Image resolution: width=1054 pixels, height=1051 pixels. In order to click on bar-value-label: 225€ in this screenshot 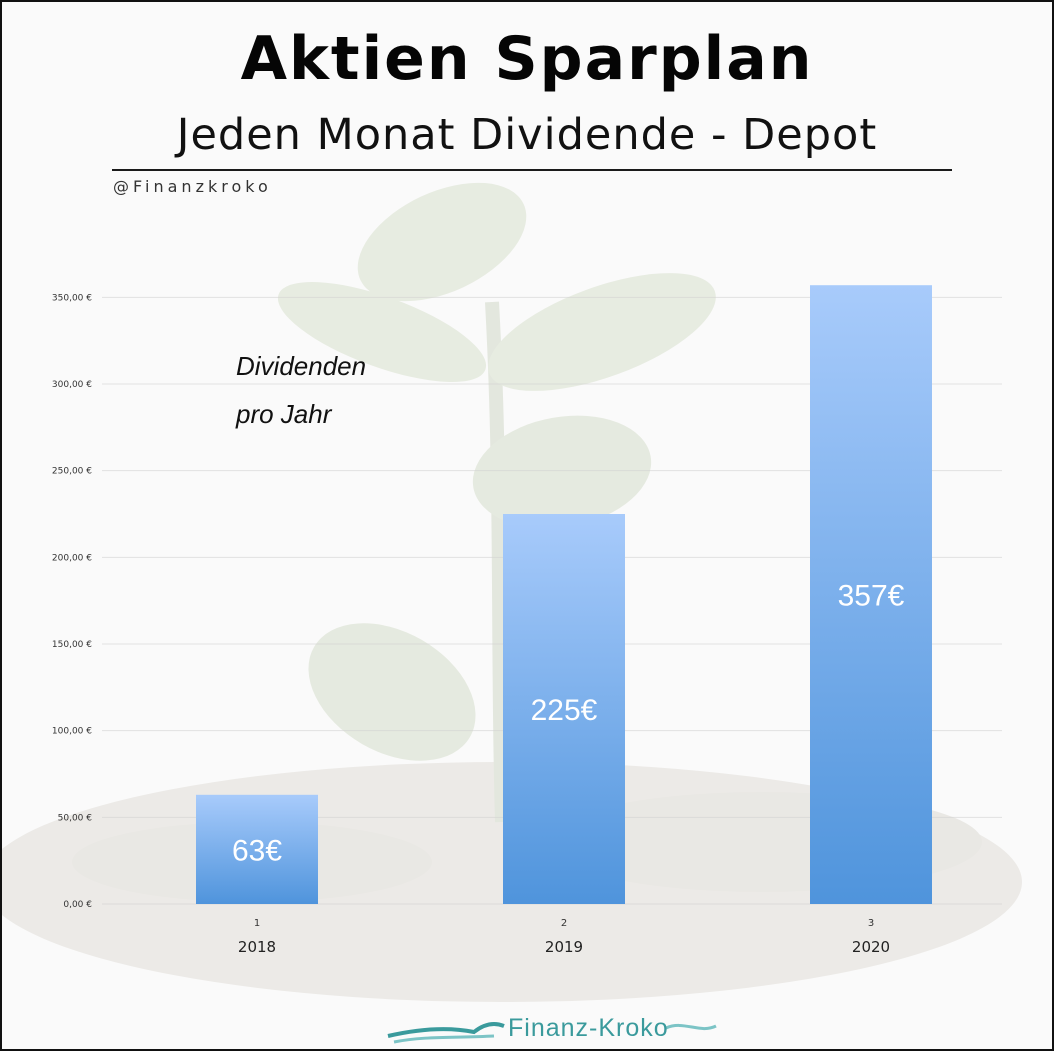, I will do `click(564, 710)`.